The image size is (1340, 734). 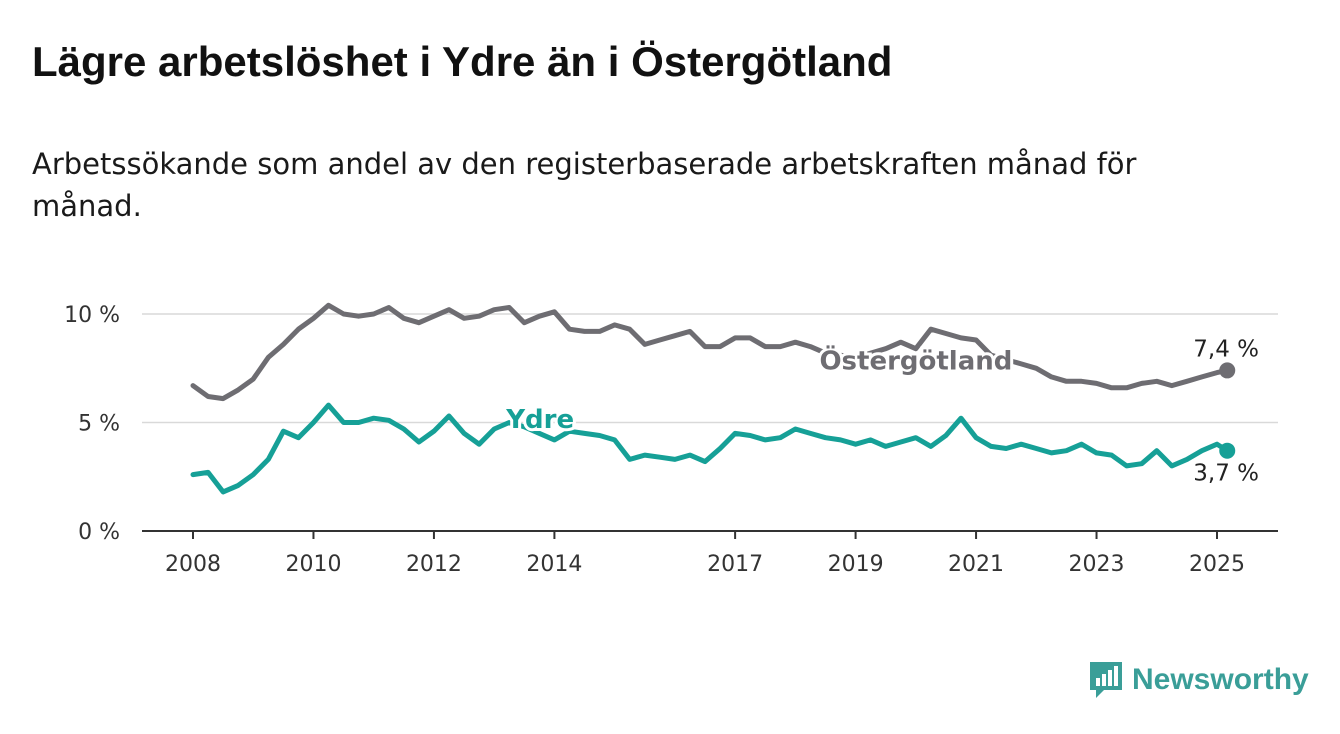 I want to click on x-tick-label: 2021, so click(x=976, y=564).